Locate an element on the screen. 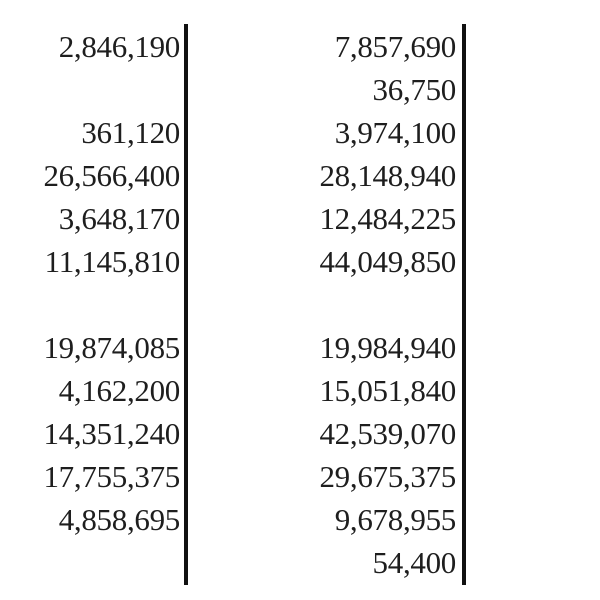 This screenshot has height=600, width=600. right-value-cell: 3,974,100 is located at coordinates (395, 132).